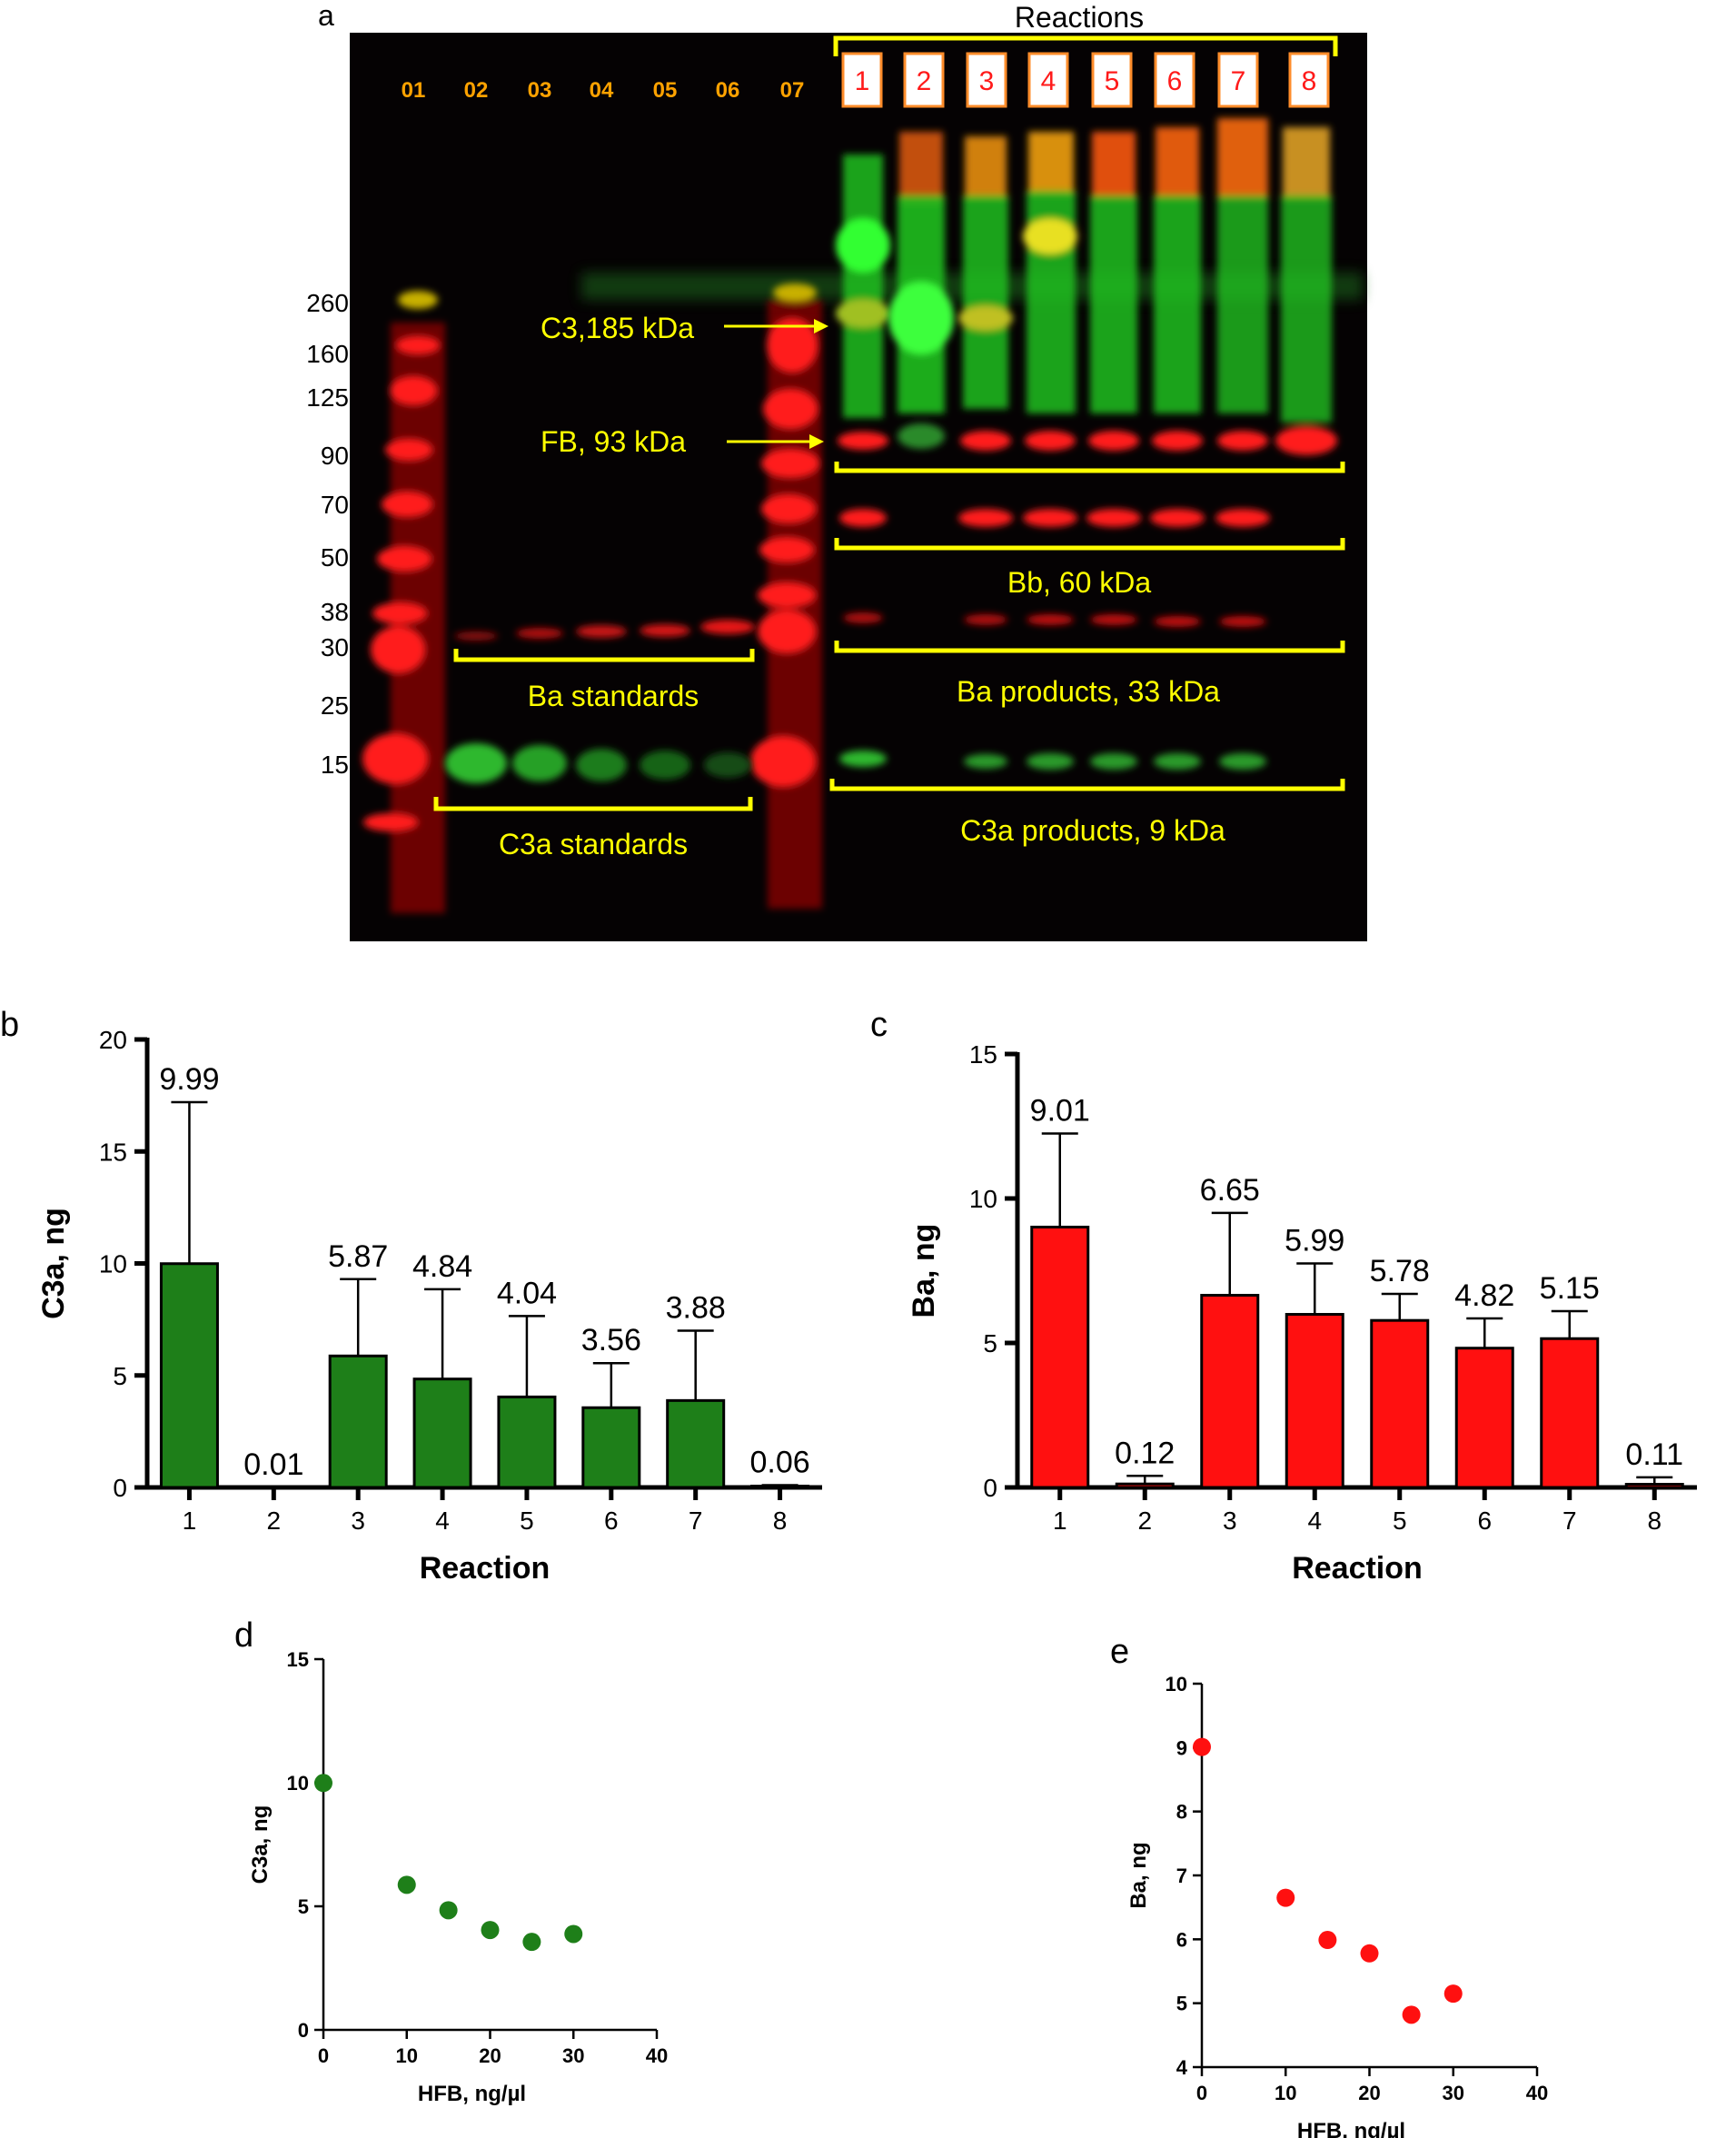 This screenshot has height=2138, width=1736. What do you see at coordinates (1181, 1876) in the screenshot?
I see `y-tick-label: 7` at bounding box center [1181, 1876].